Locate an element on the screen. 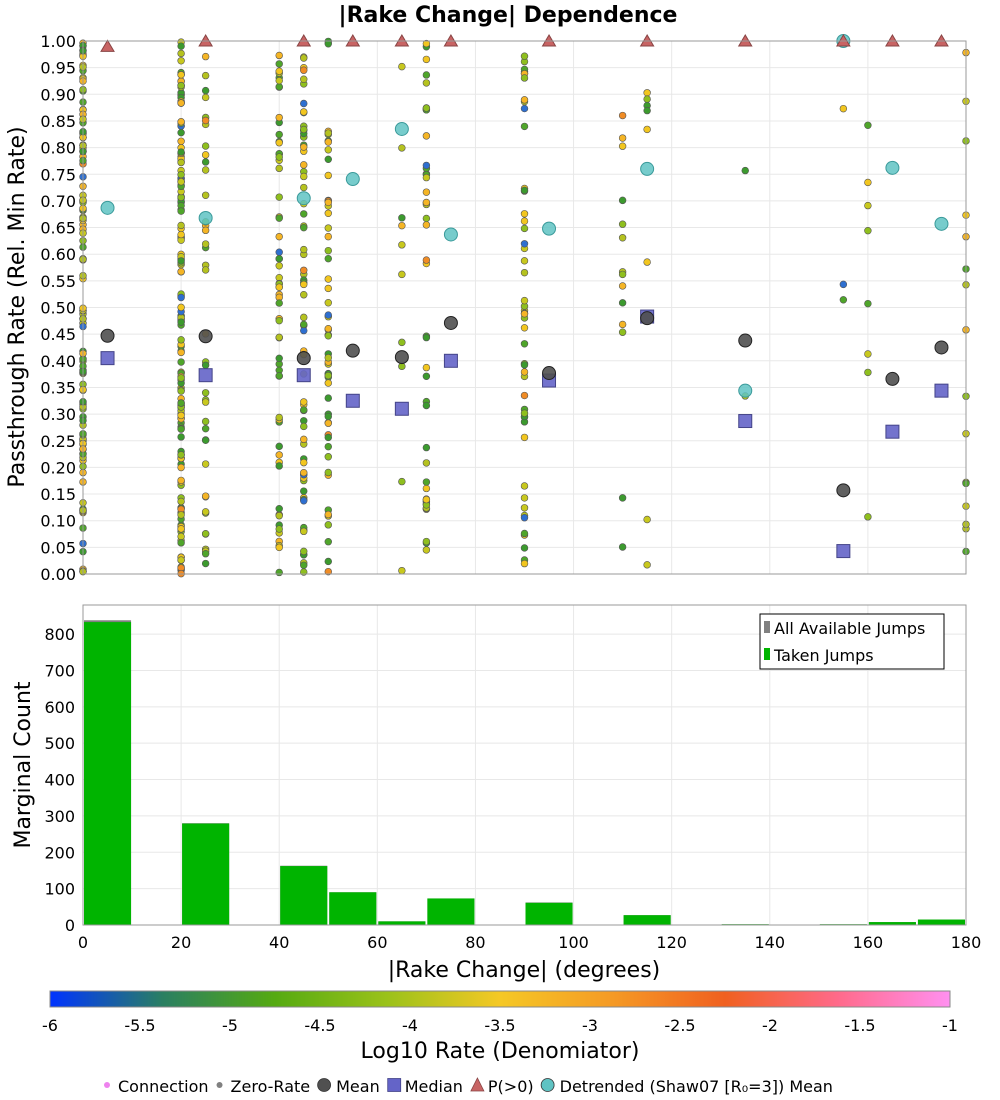  colorbar-tick-label: -5 is located at coordinates (230, 1025).